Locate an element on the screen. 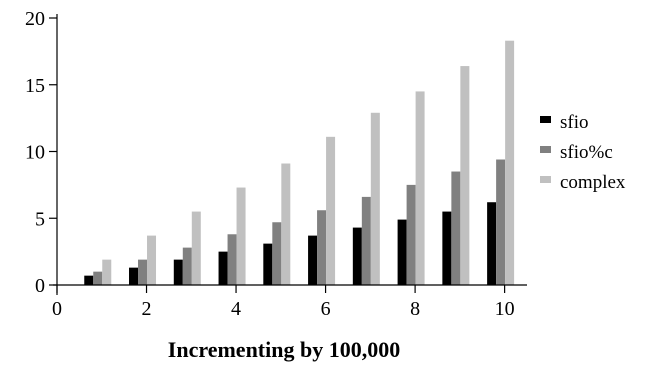  x-tick-label-4: 4 is located at coordinates (236, 309).